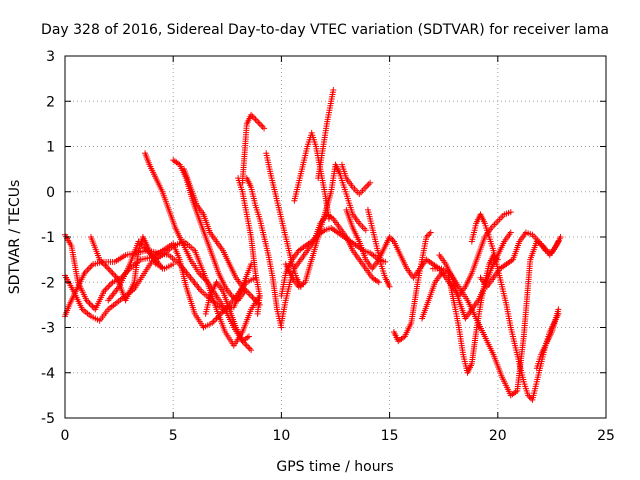 The height and width of the screenshot is (480, 640). I want to click on series-sat-g, so click(209, 230).